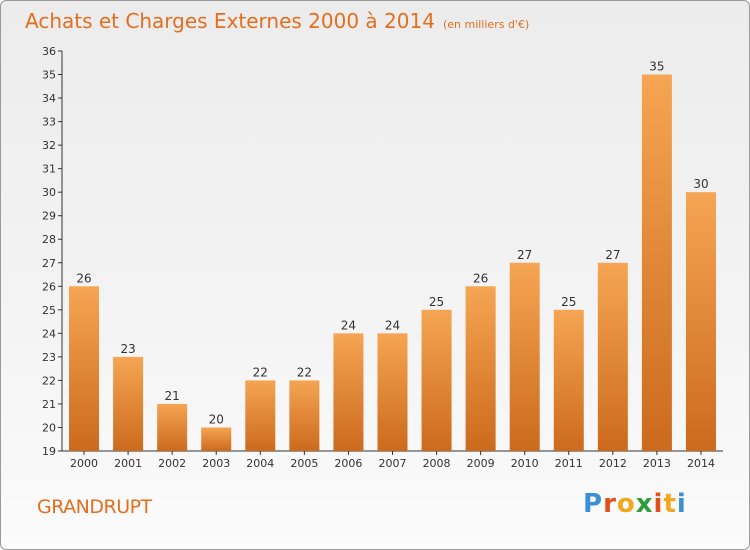 The width and height of the screenshot is (750, 550). I want to click on data-label: 20, so click(216, 419).